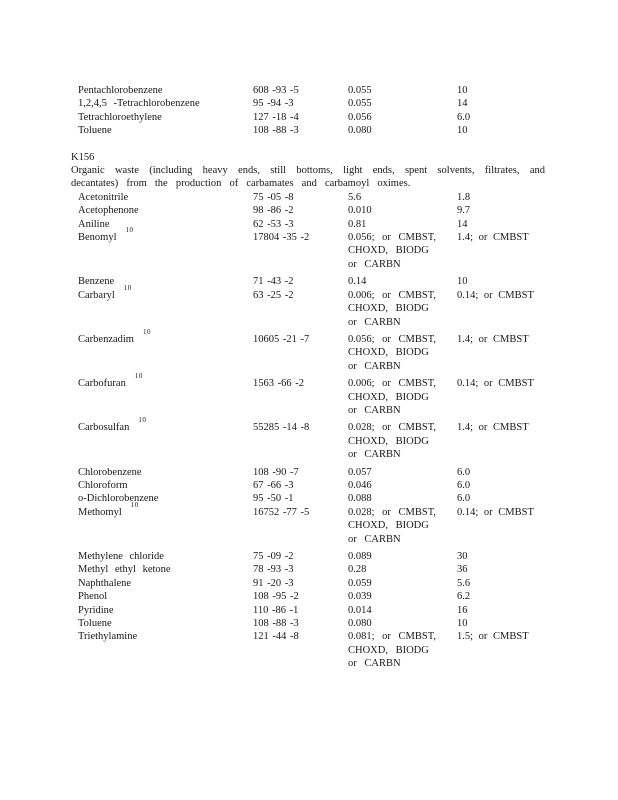  I want to click on standard-line: 0.039, so click(360, 597).